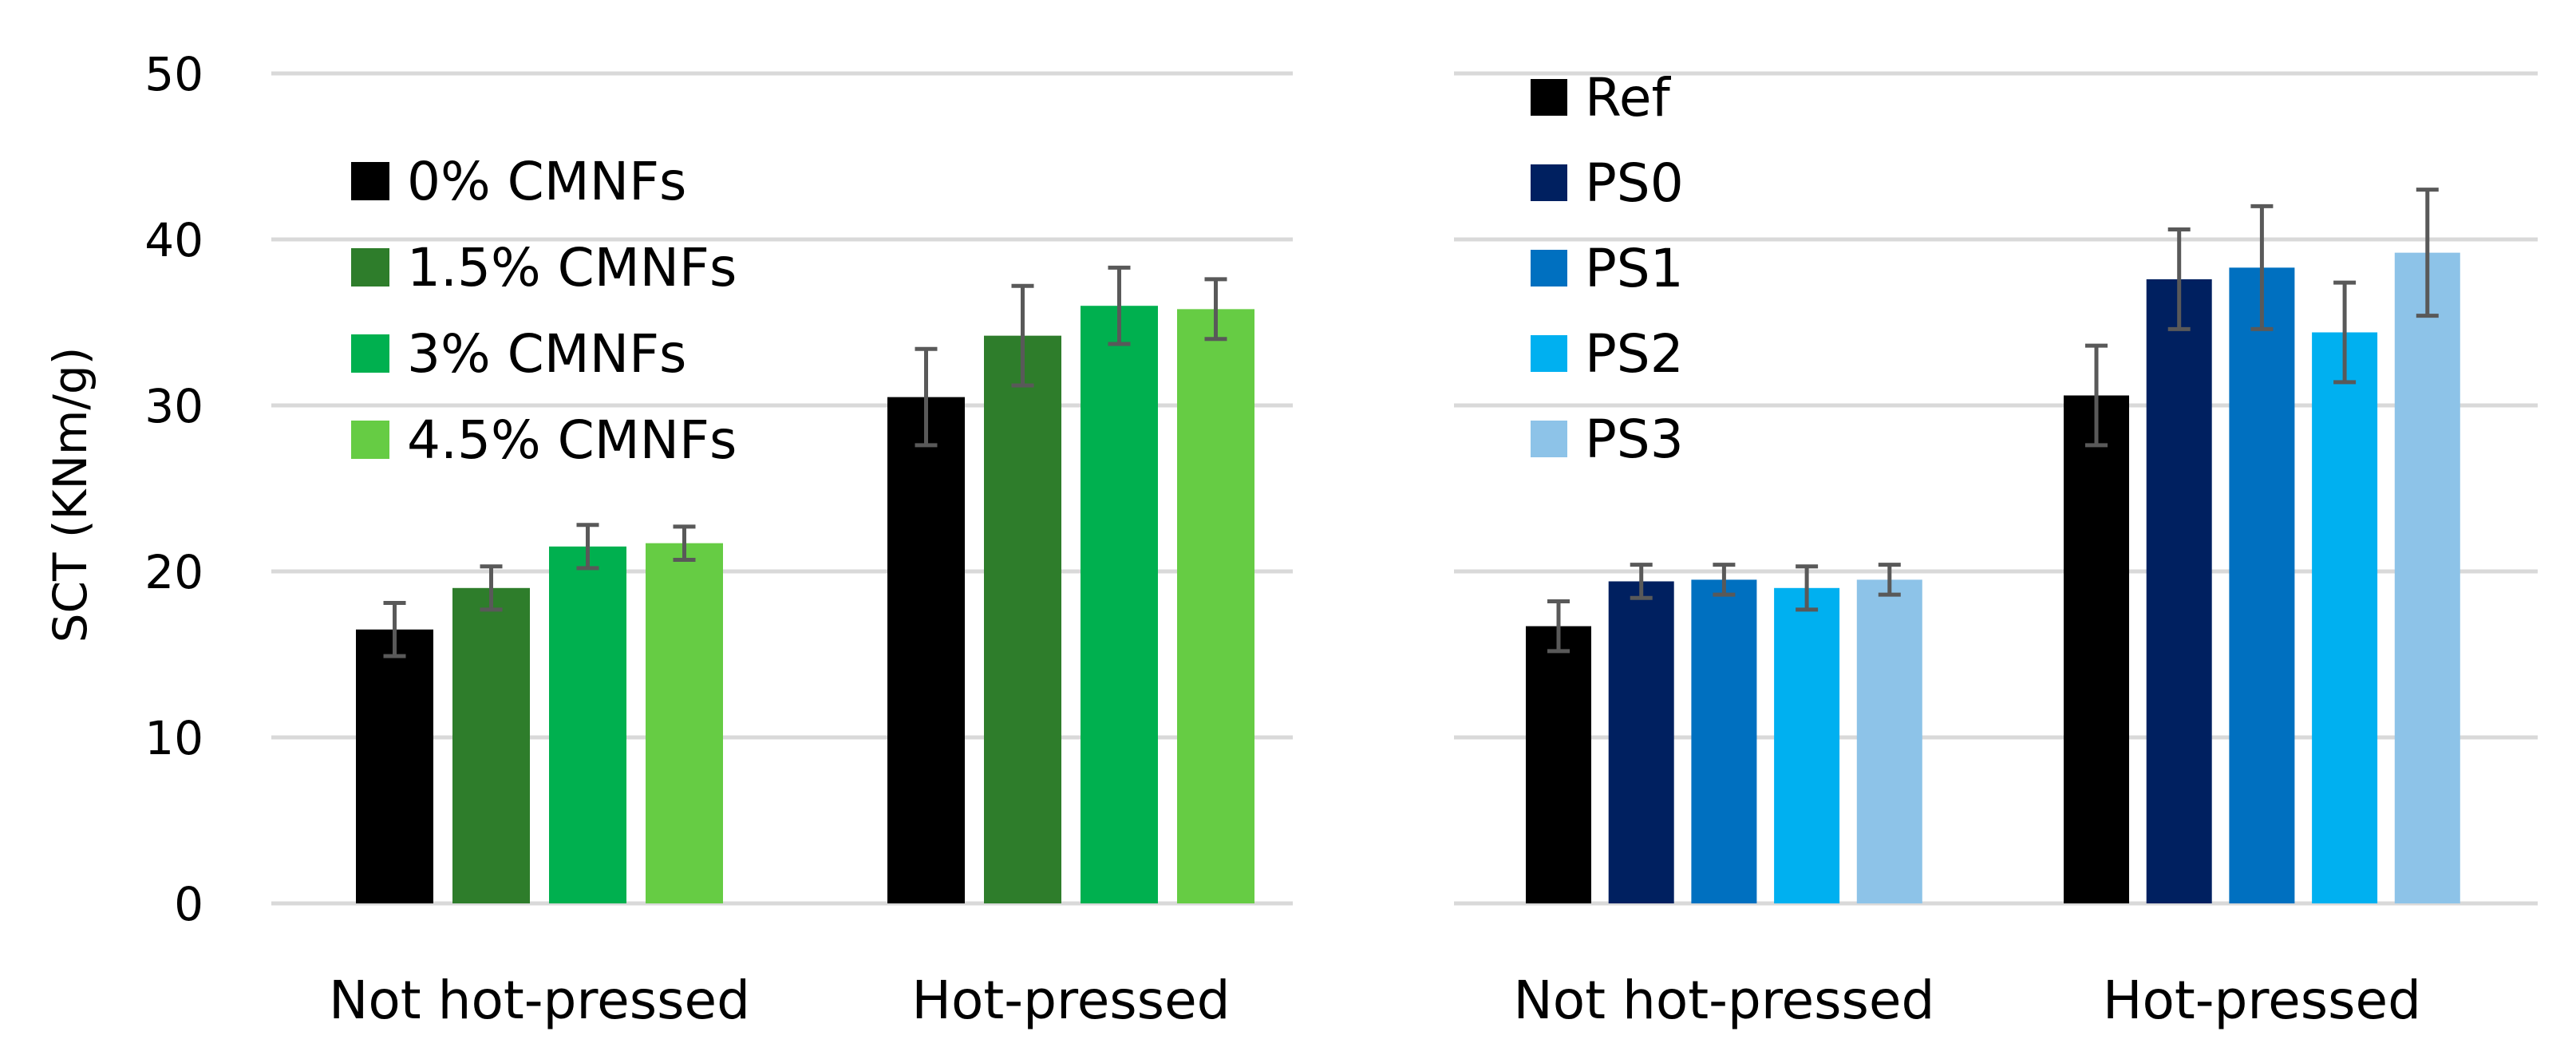  I want to click on y-tick-label: 20, so click(173, 572).